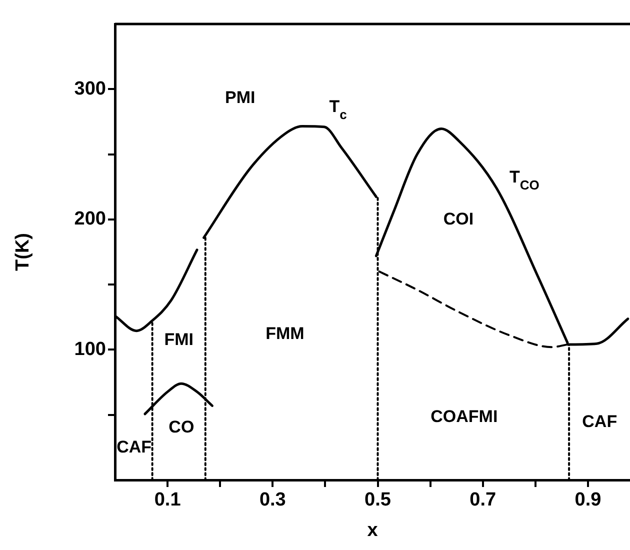  Describe the element at coordinates (458, 218) in the screenshot. I see `annotation: COI` at that location.